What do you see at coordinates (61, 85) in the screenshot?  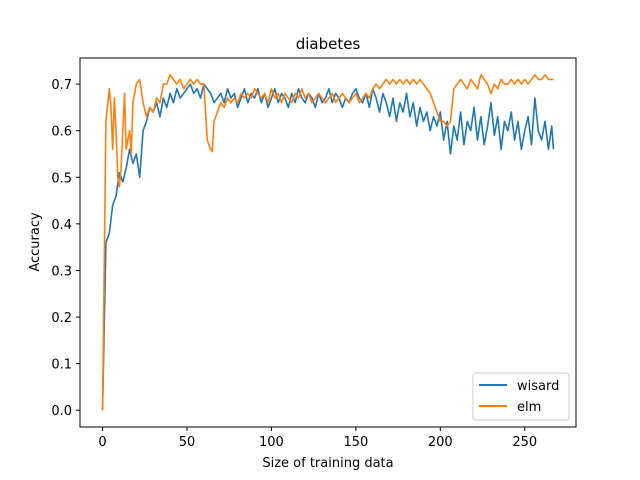 I see `y-tick-label: 0.7` at bounding box center [61, 85].